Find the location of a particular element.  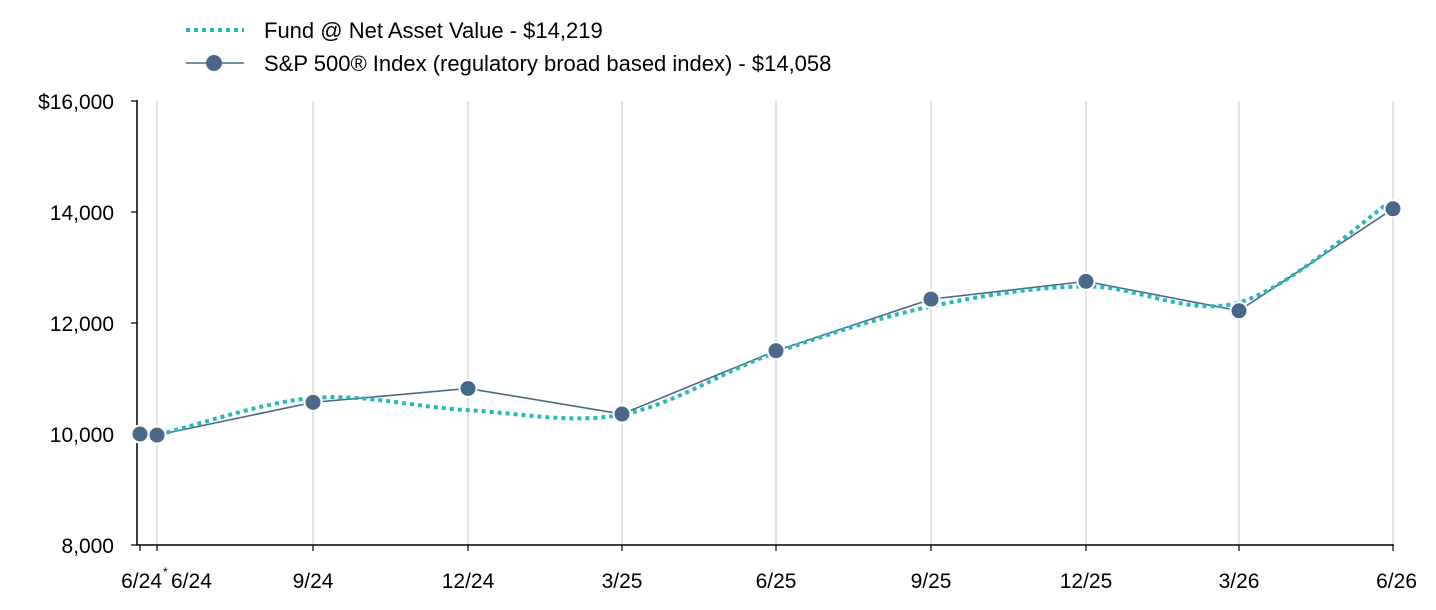

y-tick-label: 14,000 is located at coordinates (82, 213).